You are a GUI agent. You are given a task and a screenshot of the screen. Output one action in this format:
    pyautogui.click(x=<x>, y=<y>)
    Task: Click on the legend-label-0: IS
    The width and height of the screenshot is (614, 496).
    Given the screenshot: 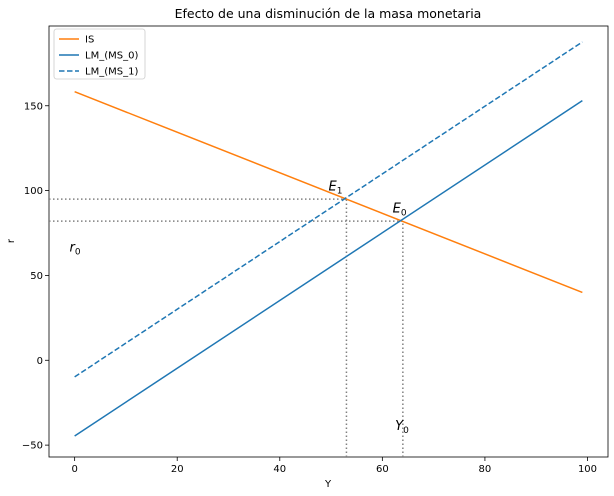 What is the action you would take?
    pyautogui.click(x=89, y=40)
    